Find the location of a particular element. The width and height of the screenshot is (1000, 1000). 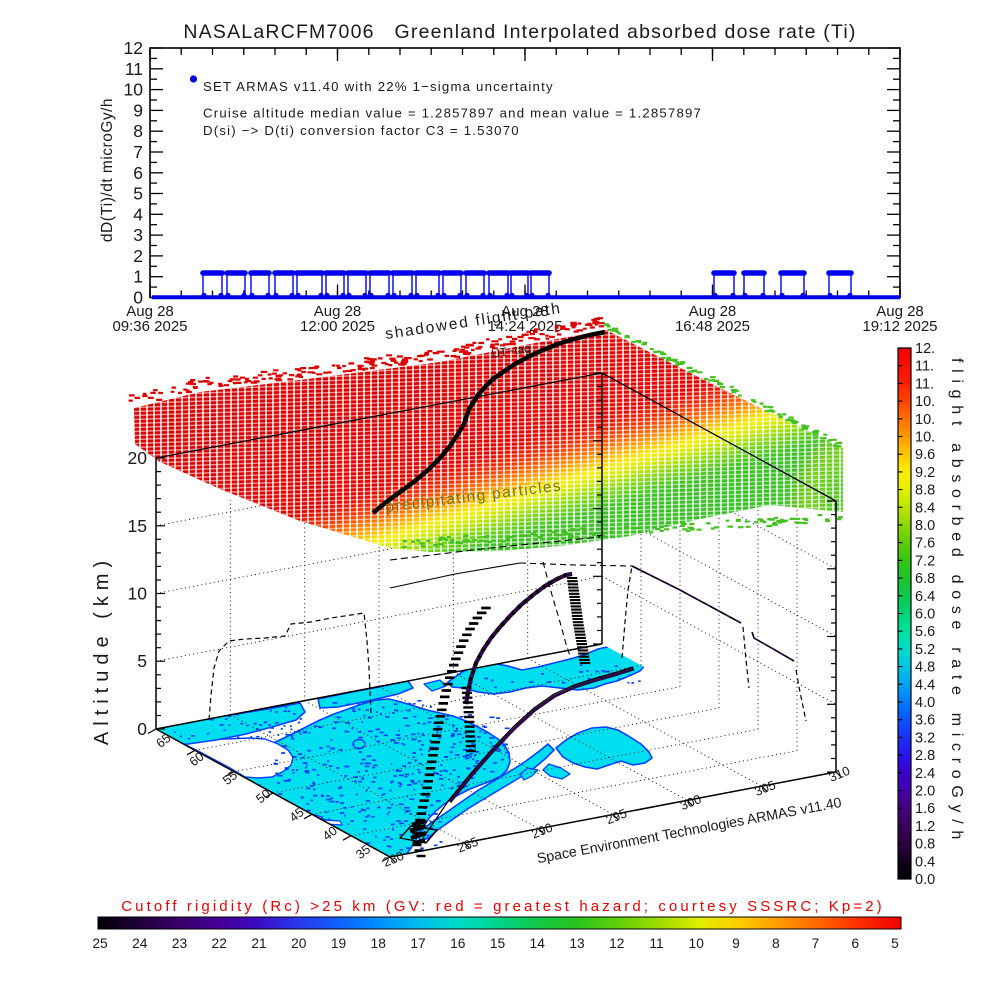

svg-text: 295 is located at coordinates (616, 816).